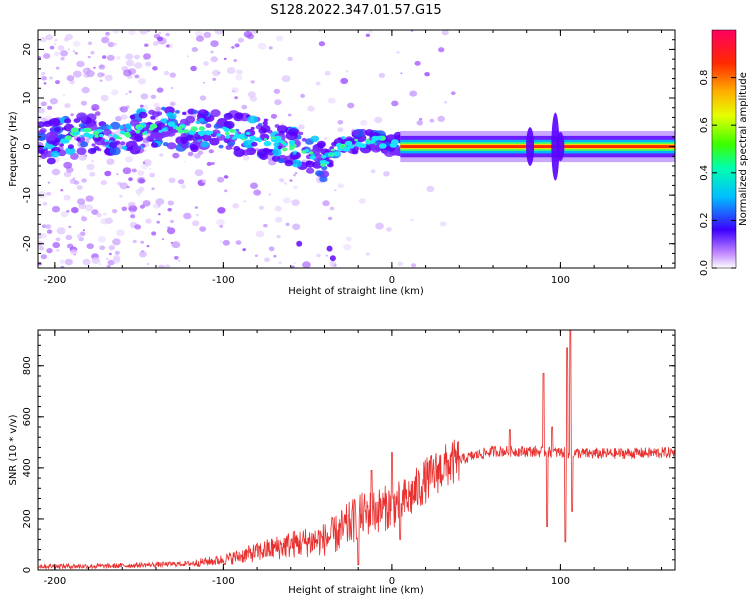  I want to click on x-tick-label: -200, so click(55, 280).